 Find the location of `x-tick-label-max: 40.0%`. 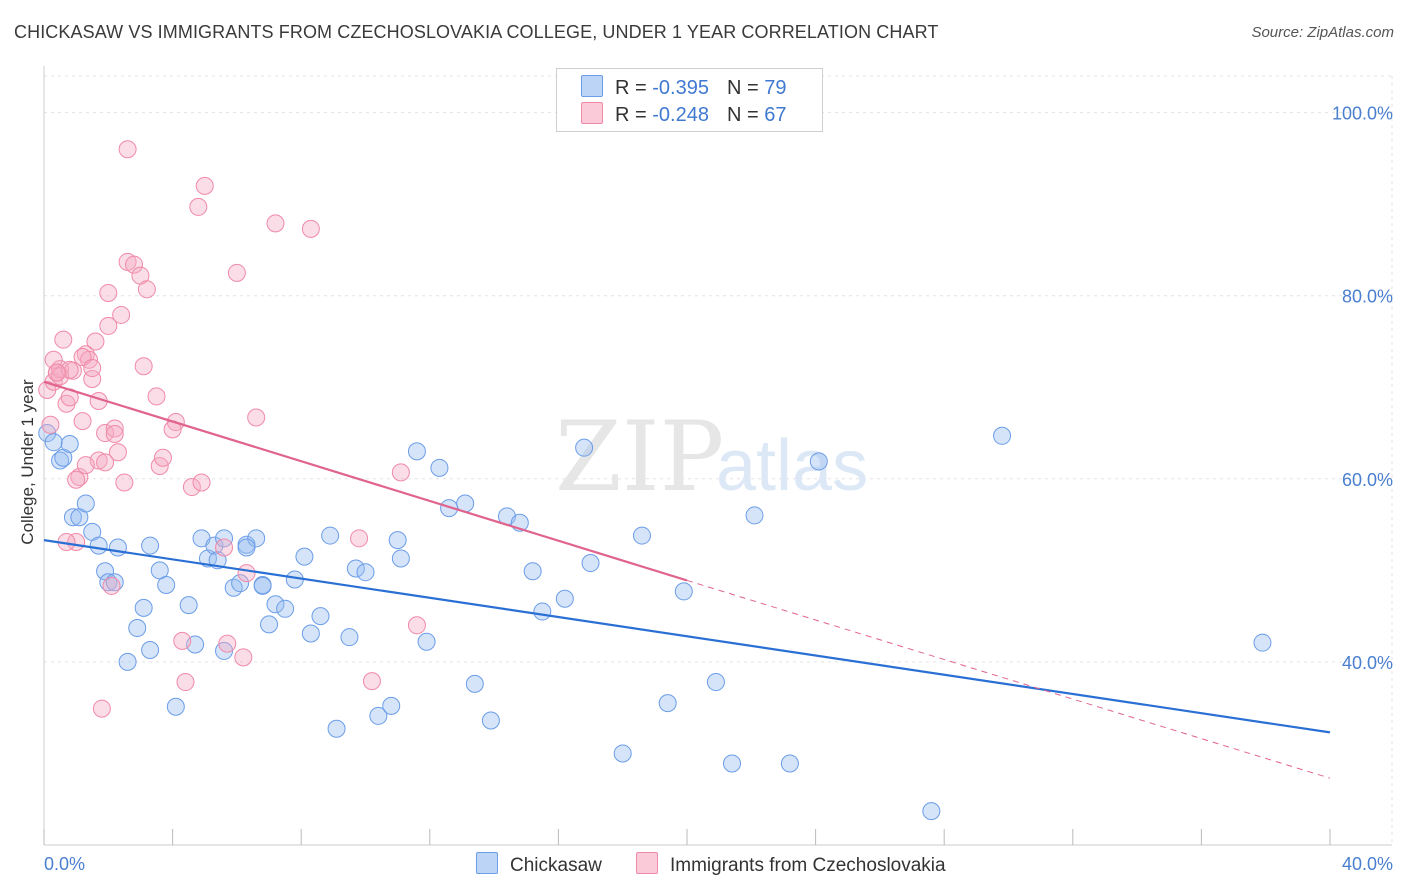

x-tick-label-max: 40.0% is located at coordinates (1367, 864).